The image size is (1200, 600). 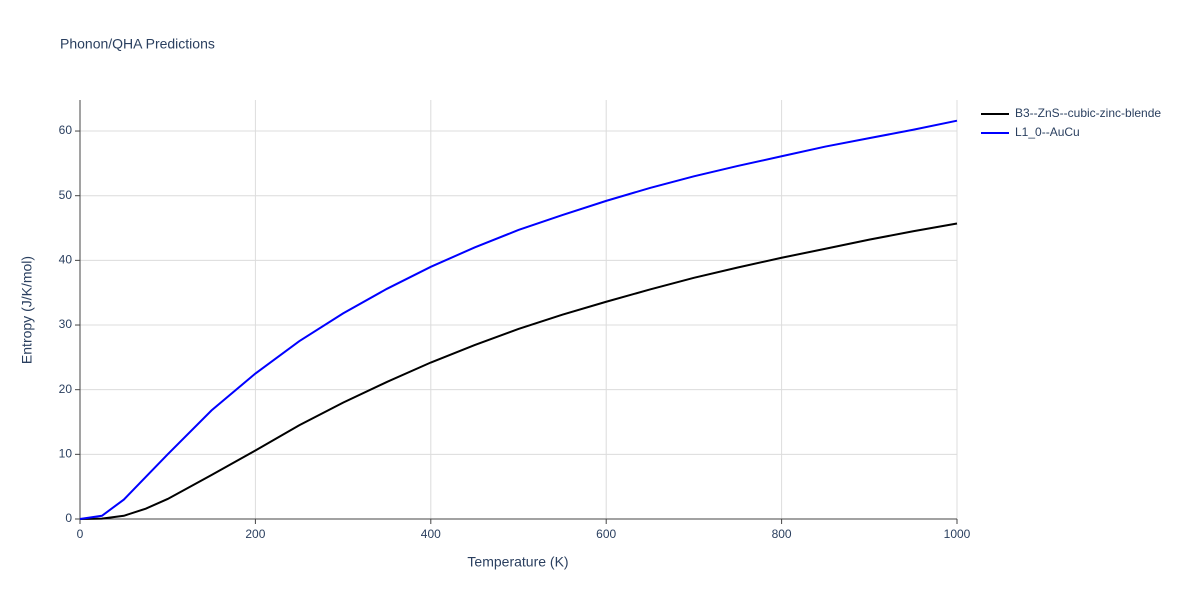 What do you see at coordinates (517, 562) in the screenshot?
I see `x-axis-title: Temperature (K)` at bounding box center [517, 562].